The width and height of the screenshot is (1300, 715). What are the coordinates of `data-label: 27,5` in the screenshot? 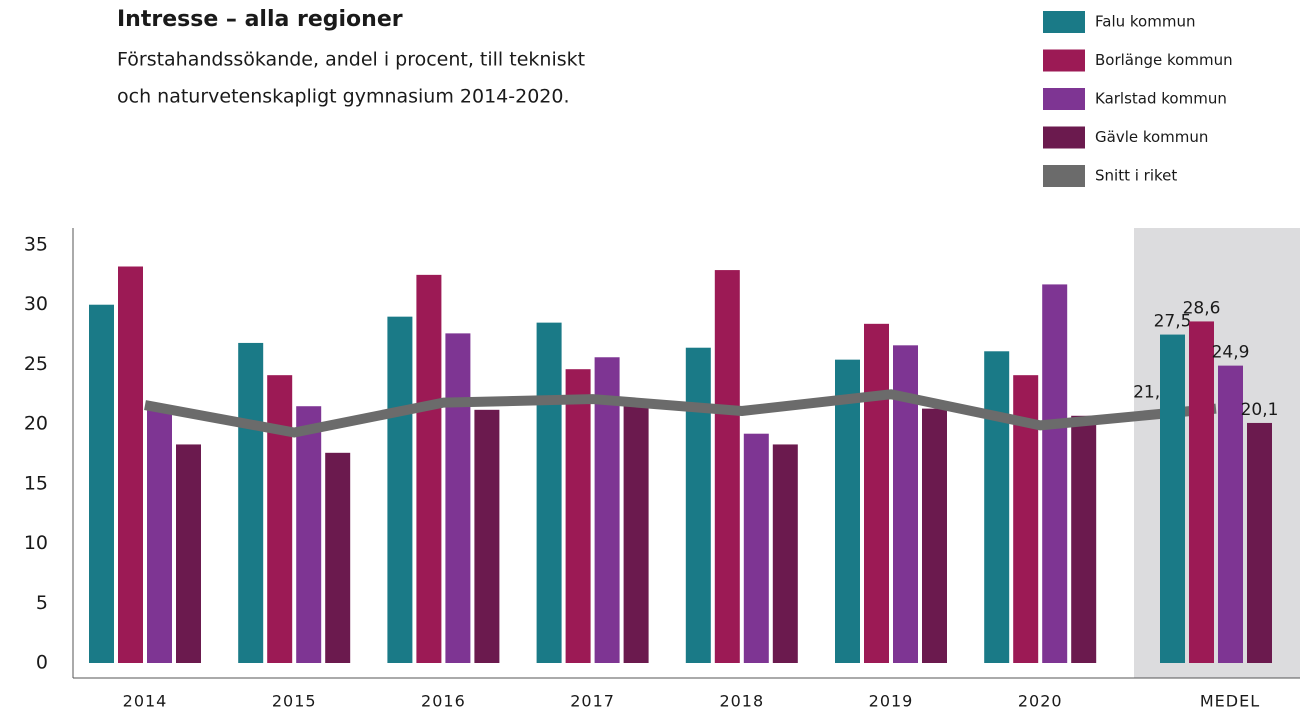 It's located at (1173, 322).